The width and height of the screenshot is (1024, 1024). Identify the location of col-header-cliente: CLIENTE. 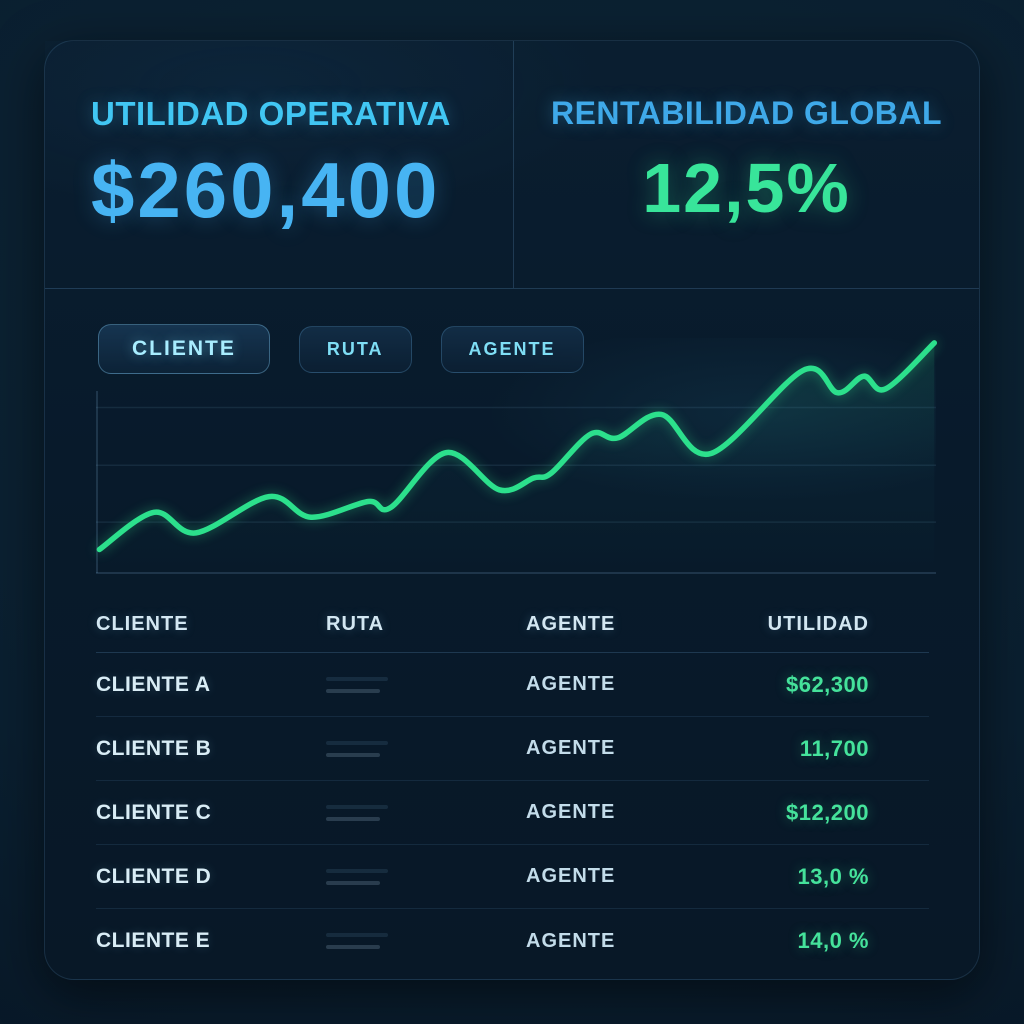
(142, 623).